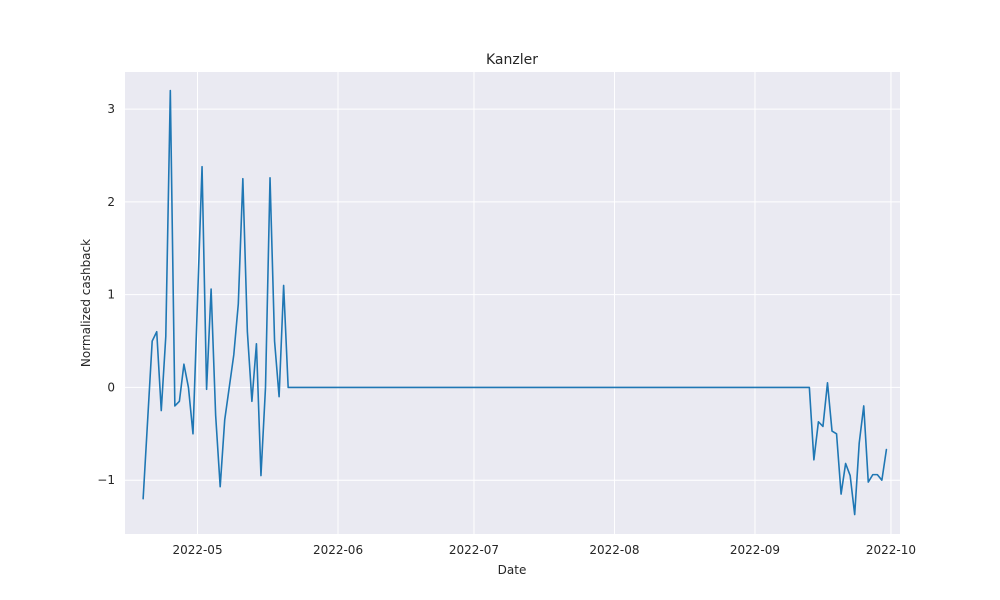  I want to click on x-tick-label: 2022-07, so click(474, 550).